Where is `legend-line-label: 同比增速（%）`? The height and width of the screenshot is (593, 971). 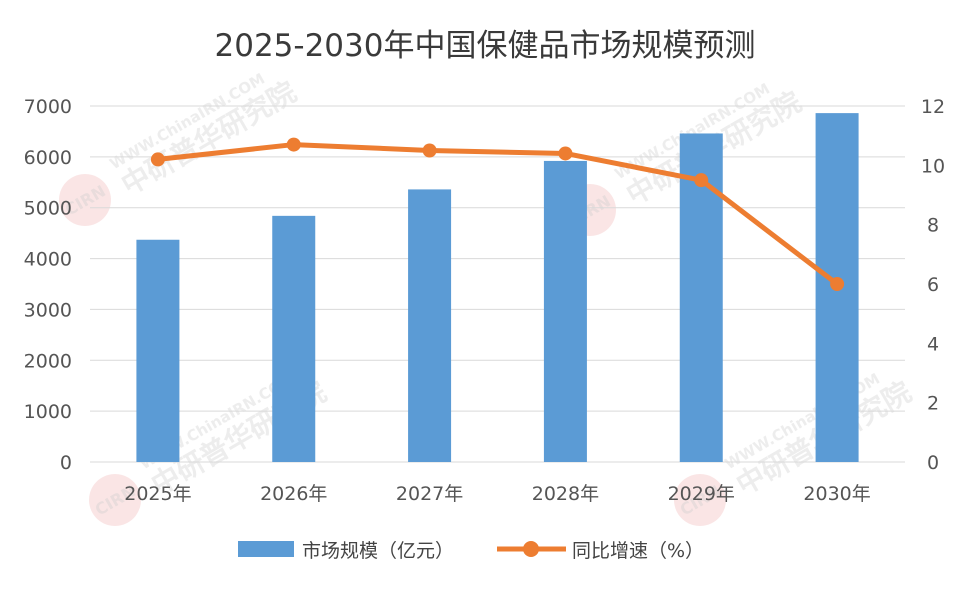
legend-line-label: 同比增速（%） is located at coordinates (638, 551).